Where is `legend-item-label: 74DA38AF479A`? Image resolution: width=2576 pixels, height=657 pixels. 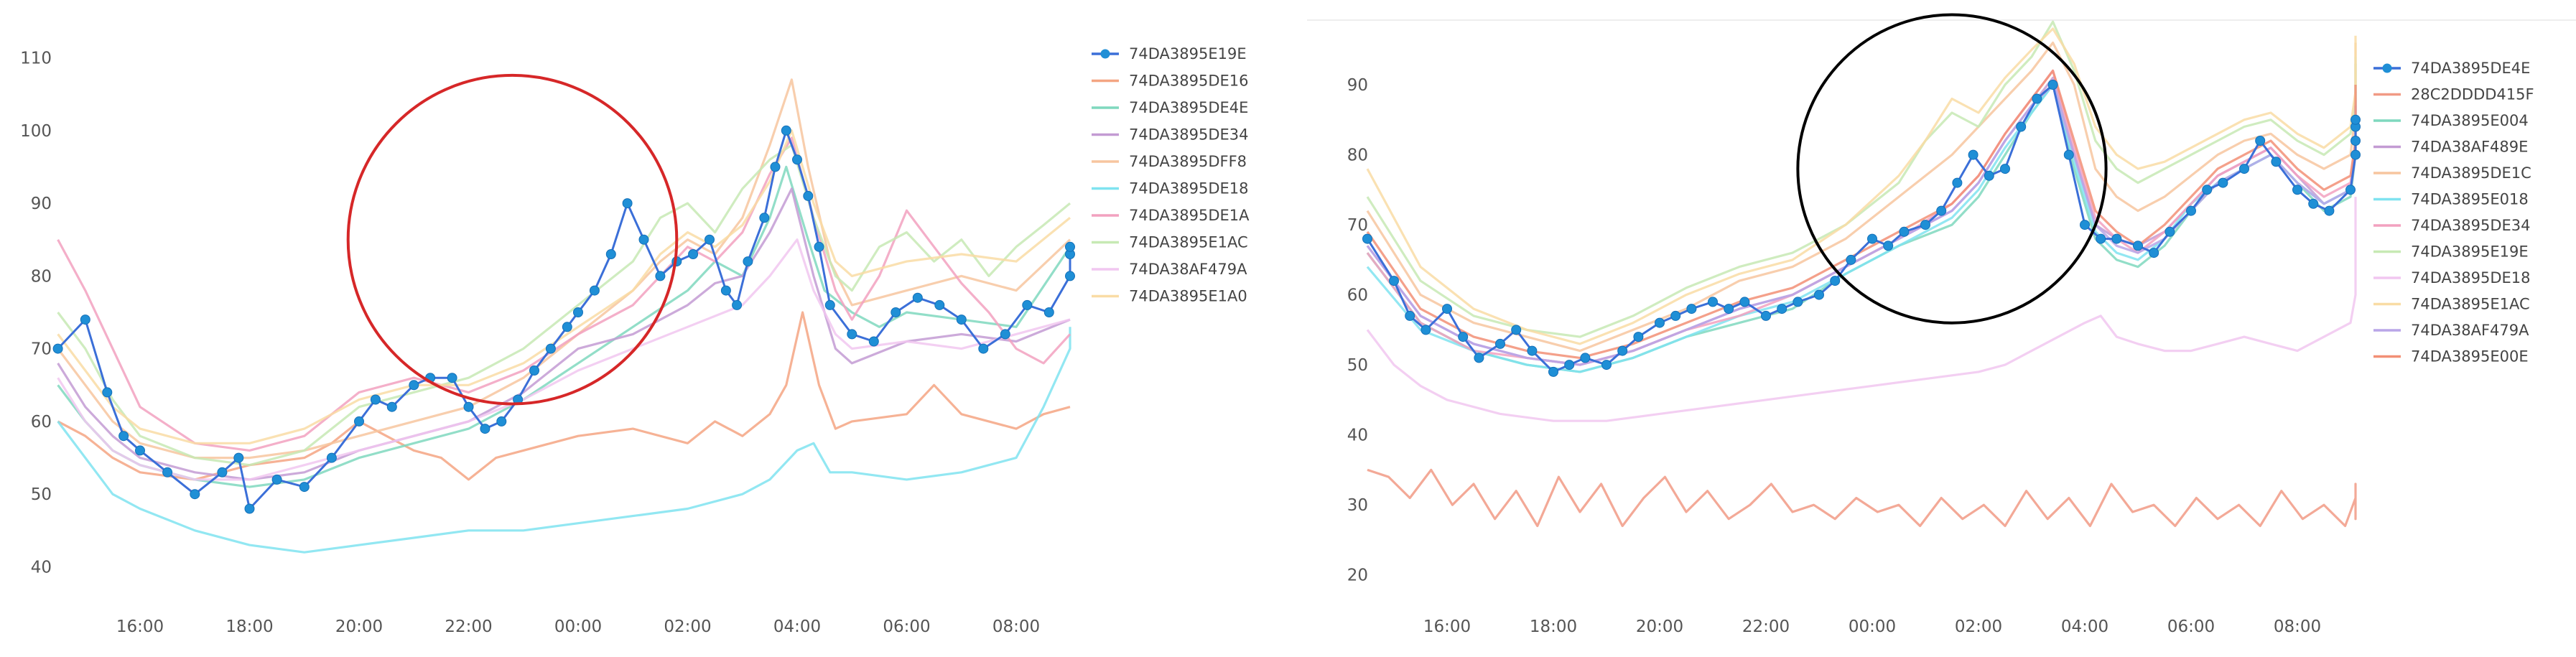 legend-item-label: 74DA38AF479A is located at coordinates (1188, 269).